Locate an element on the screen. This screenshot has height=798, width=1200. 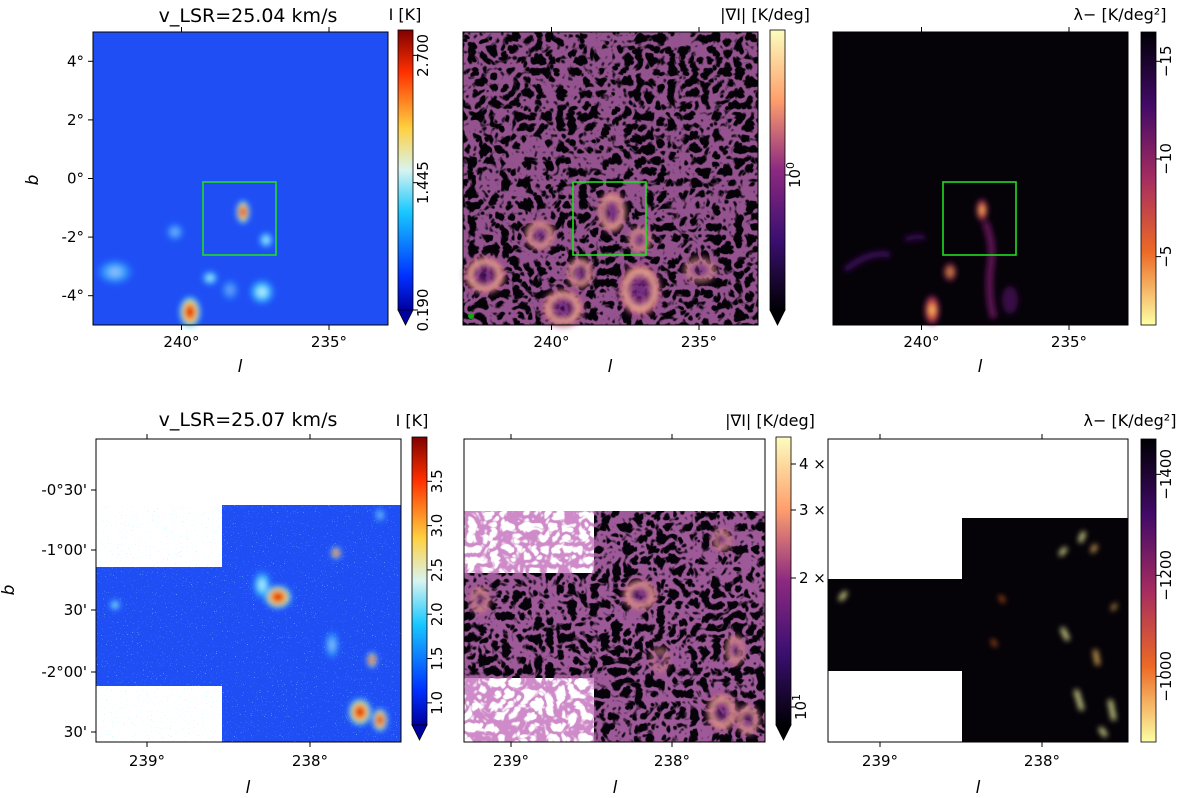
colorbar-tick-label: 0.190 is located at coordinates (423, 310).